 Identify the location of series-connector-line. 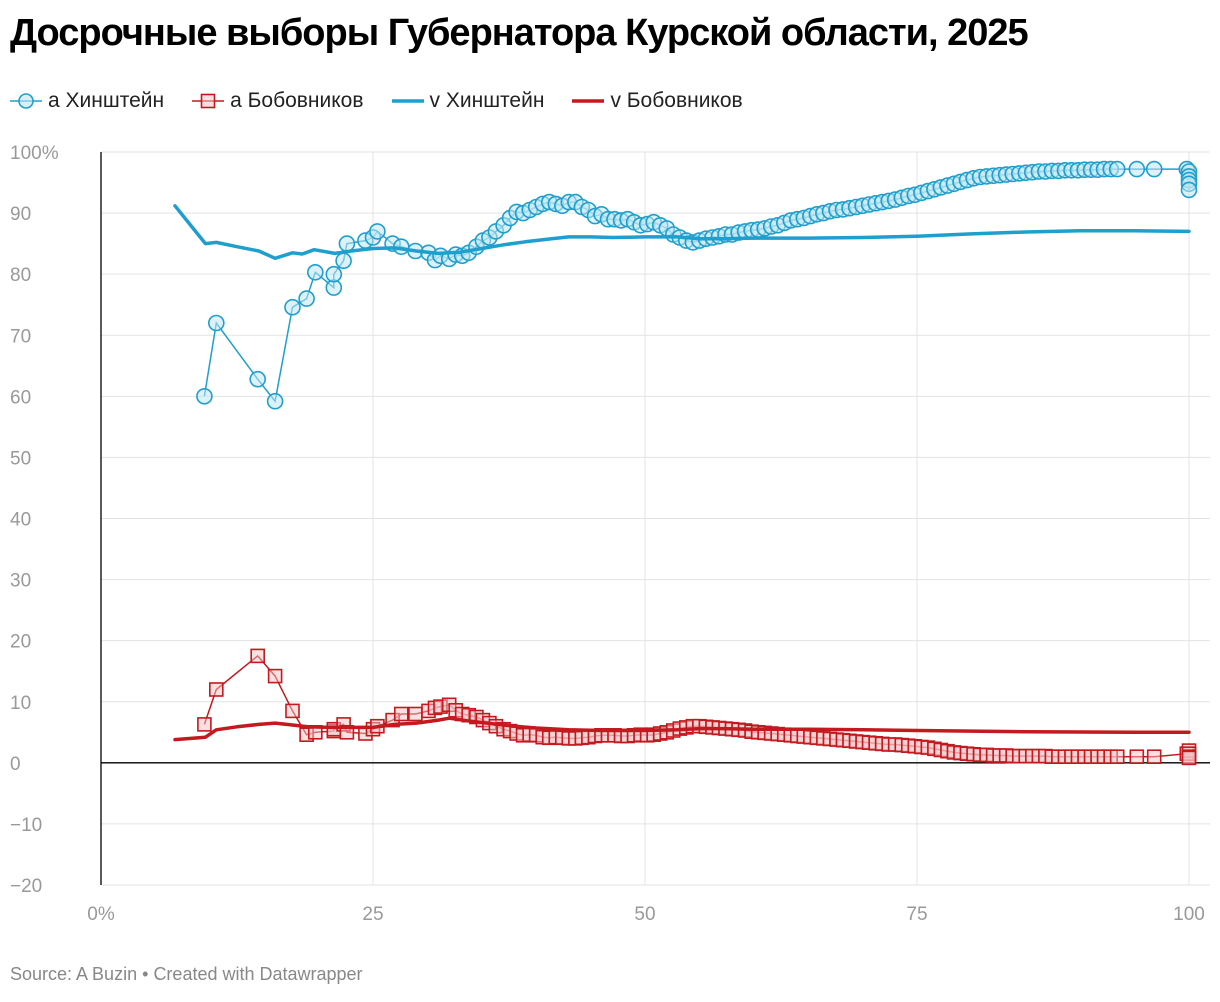
(696, 706).